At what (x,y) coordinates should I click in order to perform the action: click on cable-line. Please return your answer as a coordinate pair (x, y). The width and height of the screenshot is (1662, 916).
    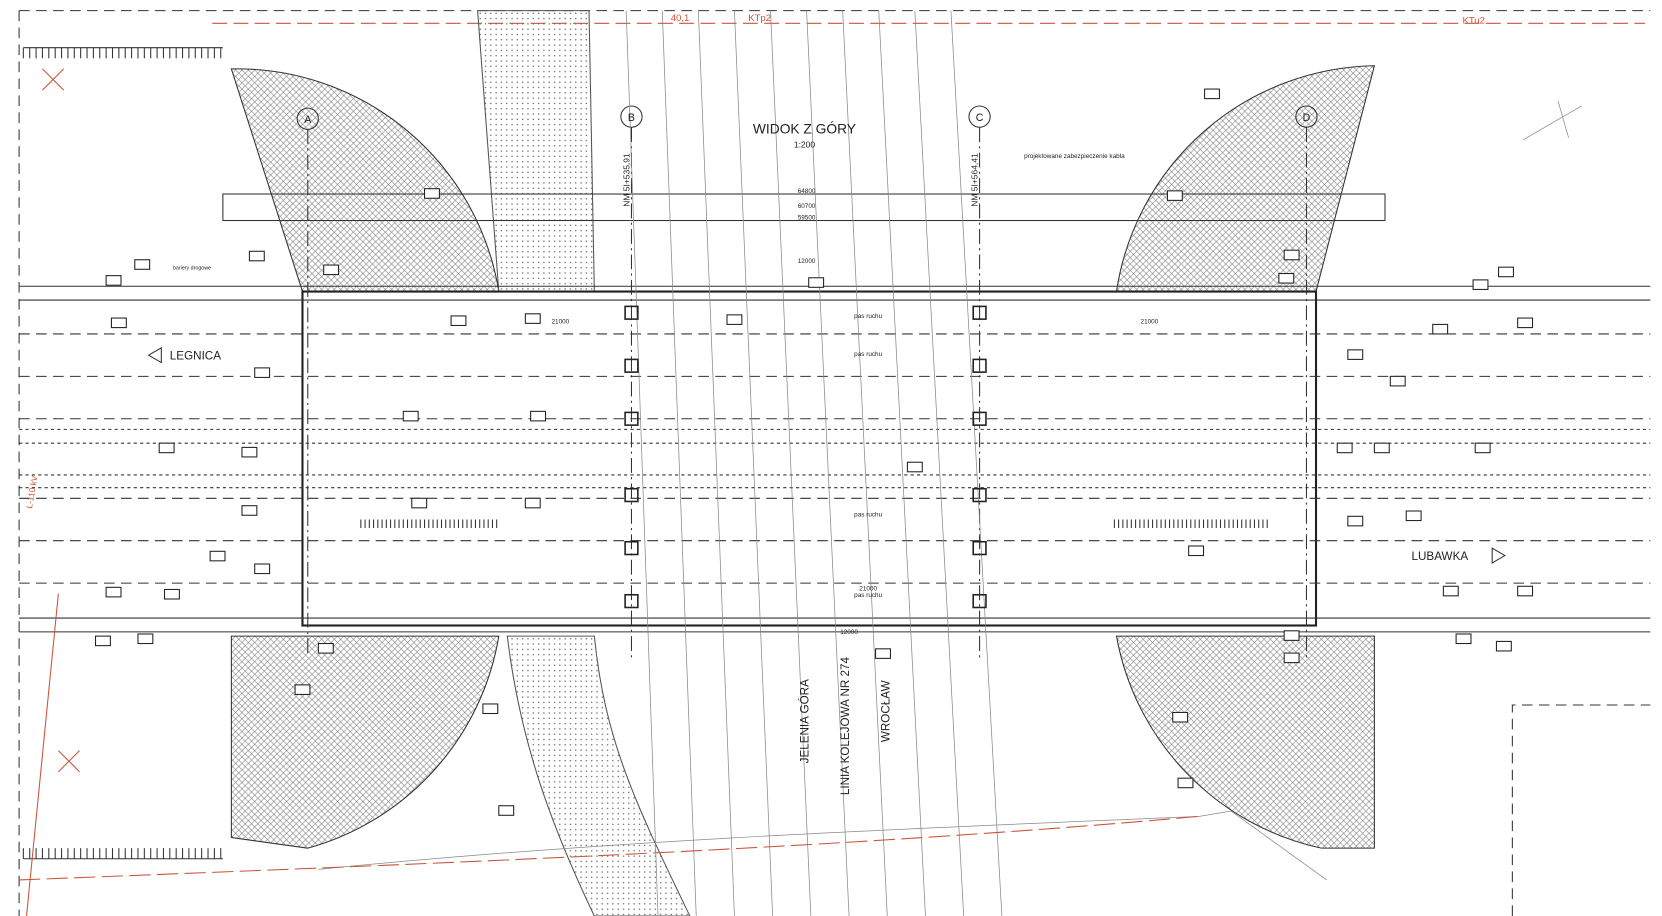
    Looking at the image, I should click on (609, 848).